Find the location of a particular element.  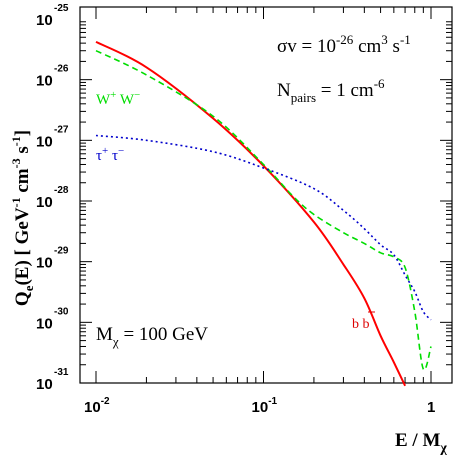

mass-annotation: Mχ = 100 GeV is located at coordinates (152, 336).